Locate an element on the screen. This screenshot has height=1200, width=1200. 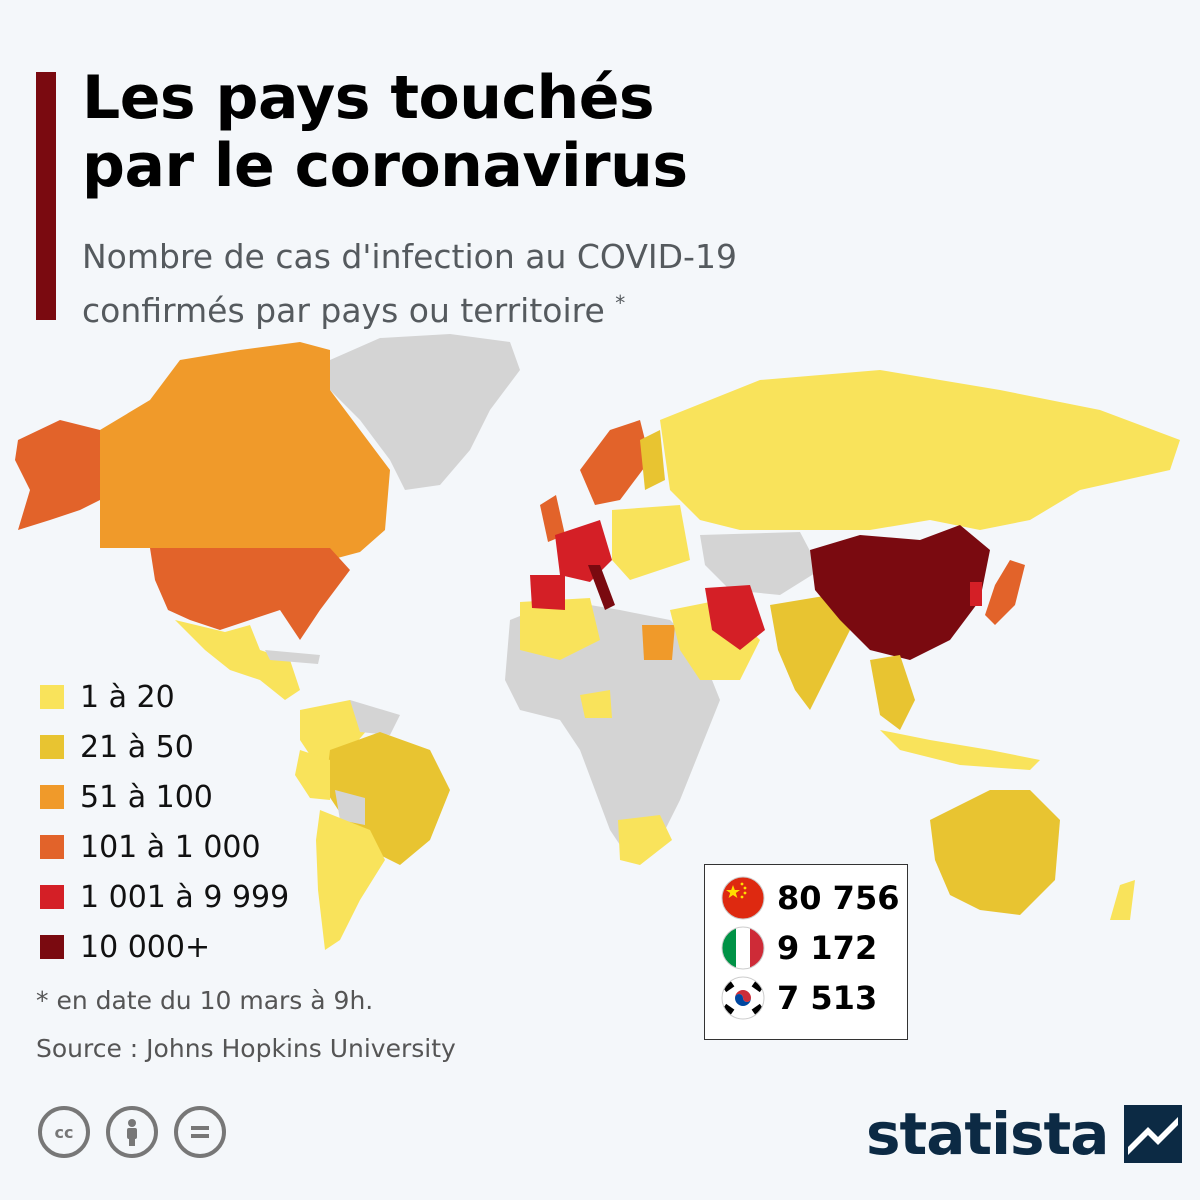
accent-bar is located at coordinates (46, 196).